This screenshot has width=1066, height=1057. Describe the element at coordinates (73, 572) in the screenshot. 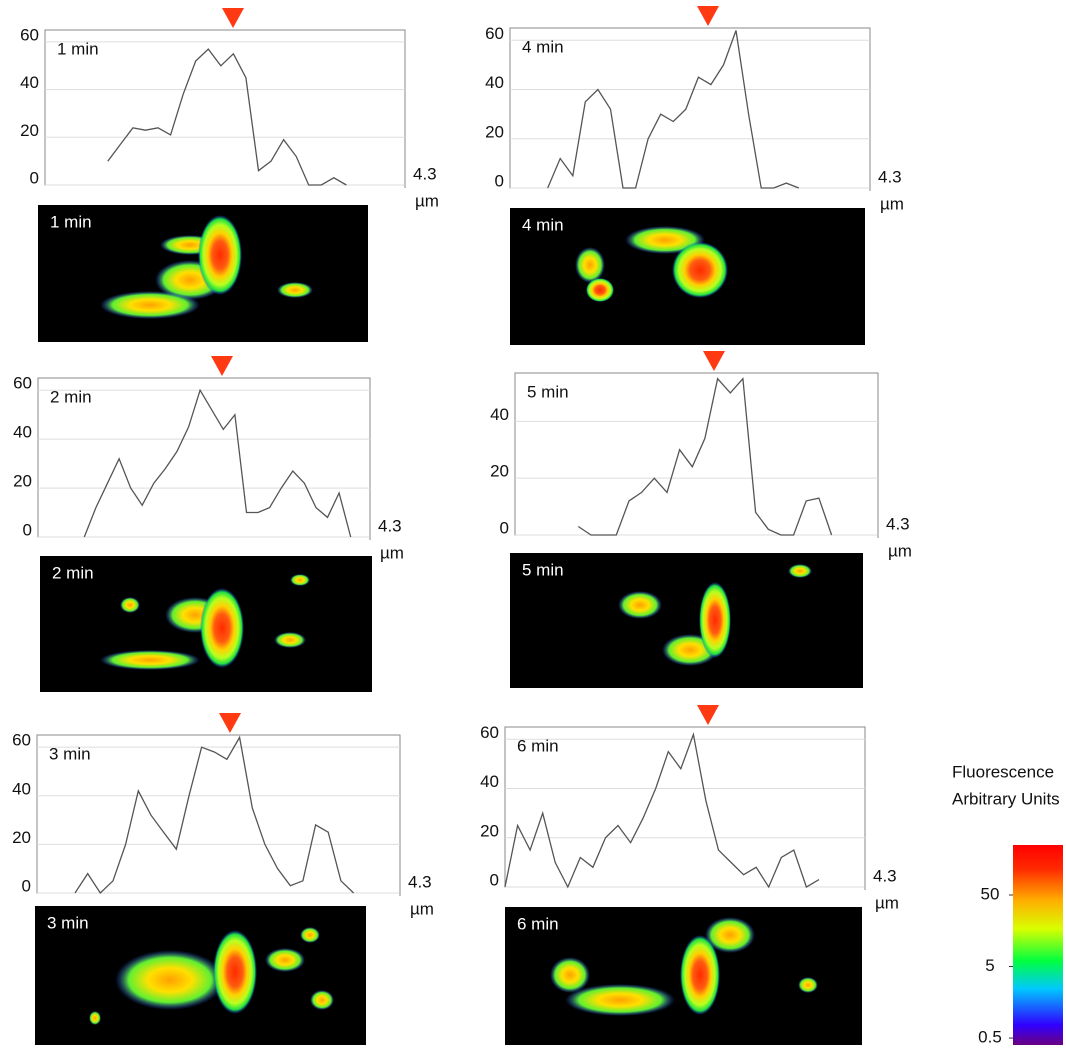

I see `image-label: 2 min` at that location.